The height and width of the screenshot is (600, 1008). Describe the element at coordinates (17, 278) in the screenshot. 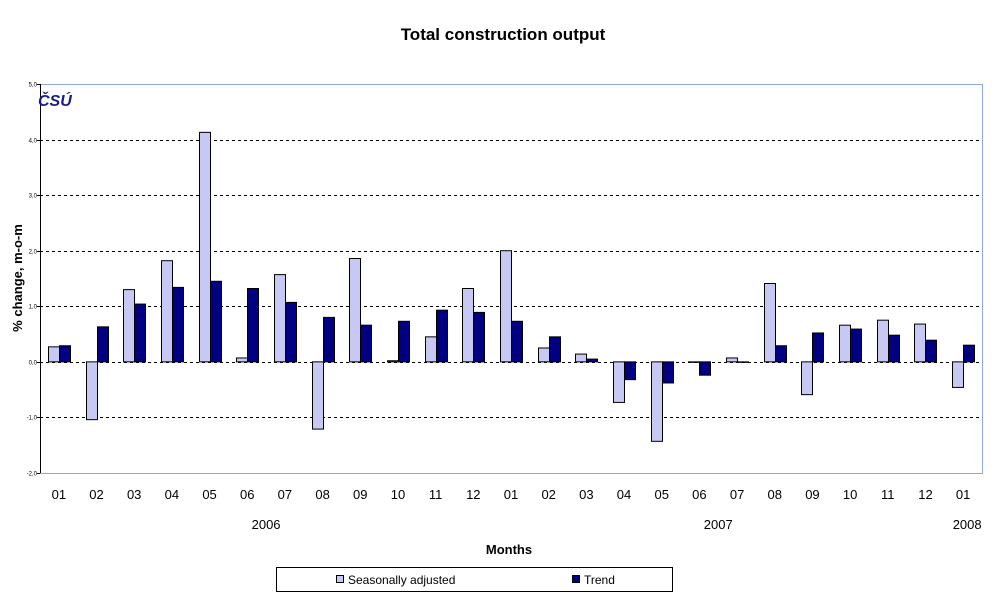

I see `y-axis-label: % change, m-o-m` at that location.